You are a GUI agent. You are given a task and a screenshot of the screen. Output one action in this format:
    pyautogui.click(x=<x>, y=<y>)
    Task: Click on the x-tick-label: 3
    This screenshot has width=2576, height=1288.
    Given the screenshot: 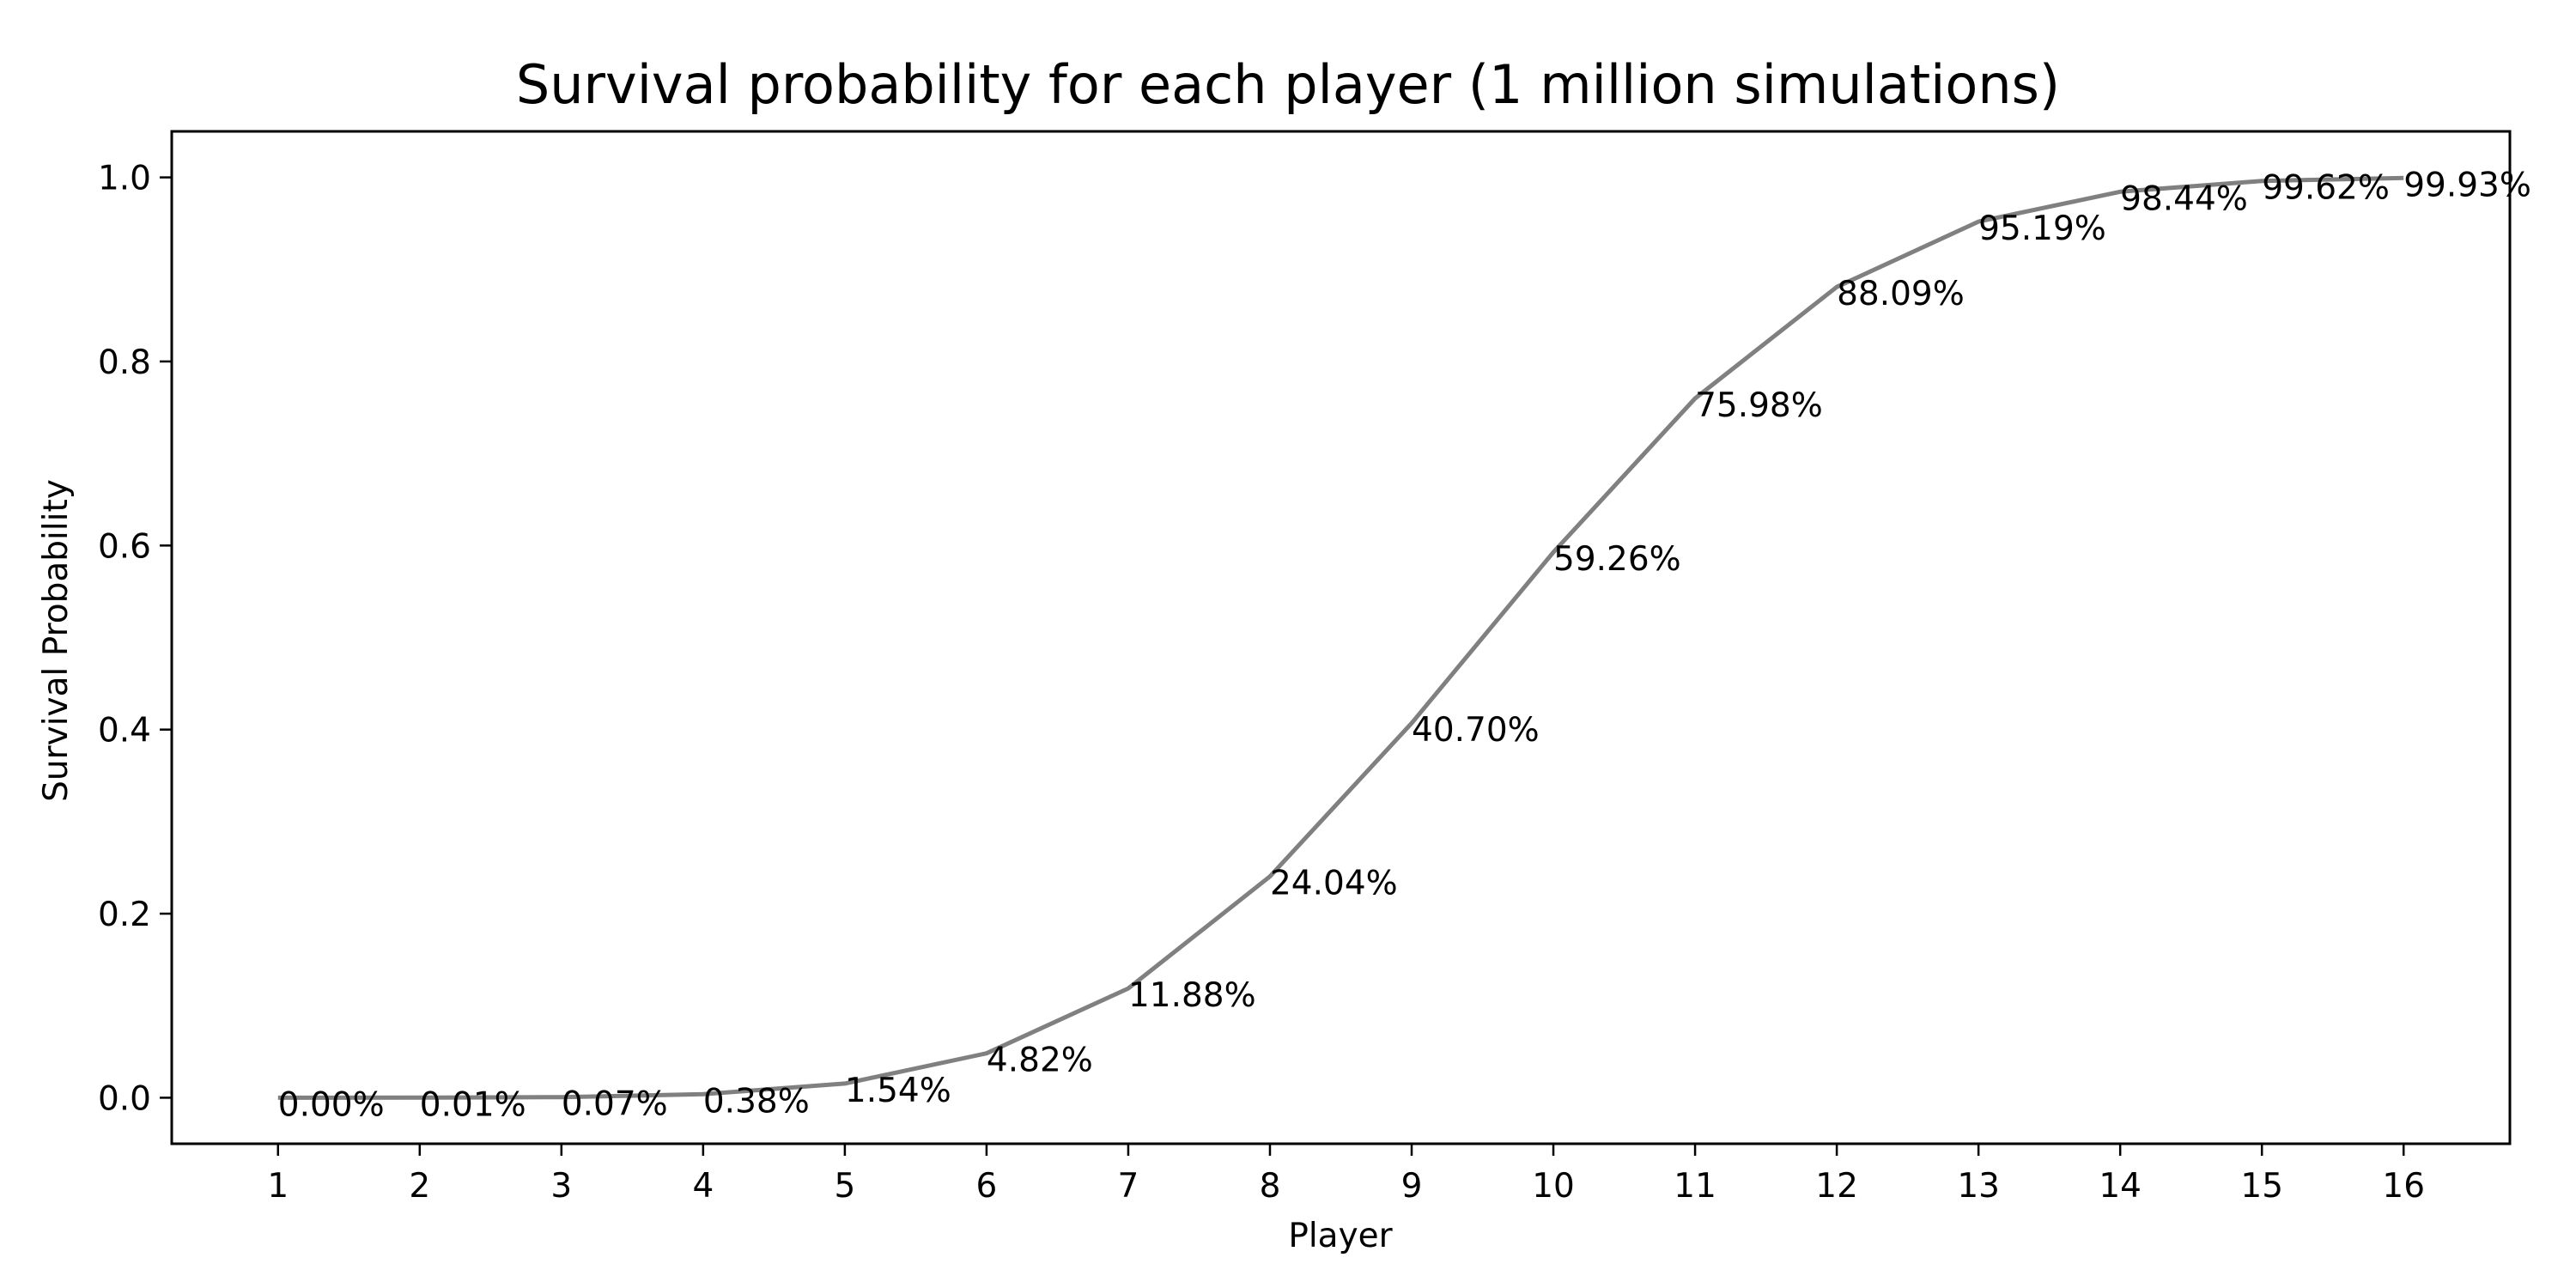 What is the action you would take?
    pyautogui.click(x=561, y=1186)
    